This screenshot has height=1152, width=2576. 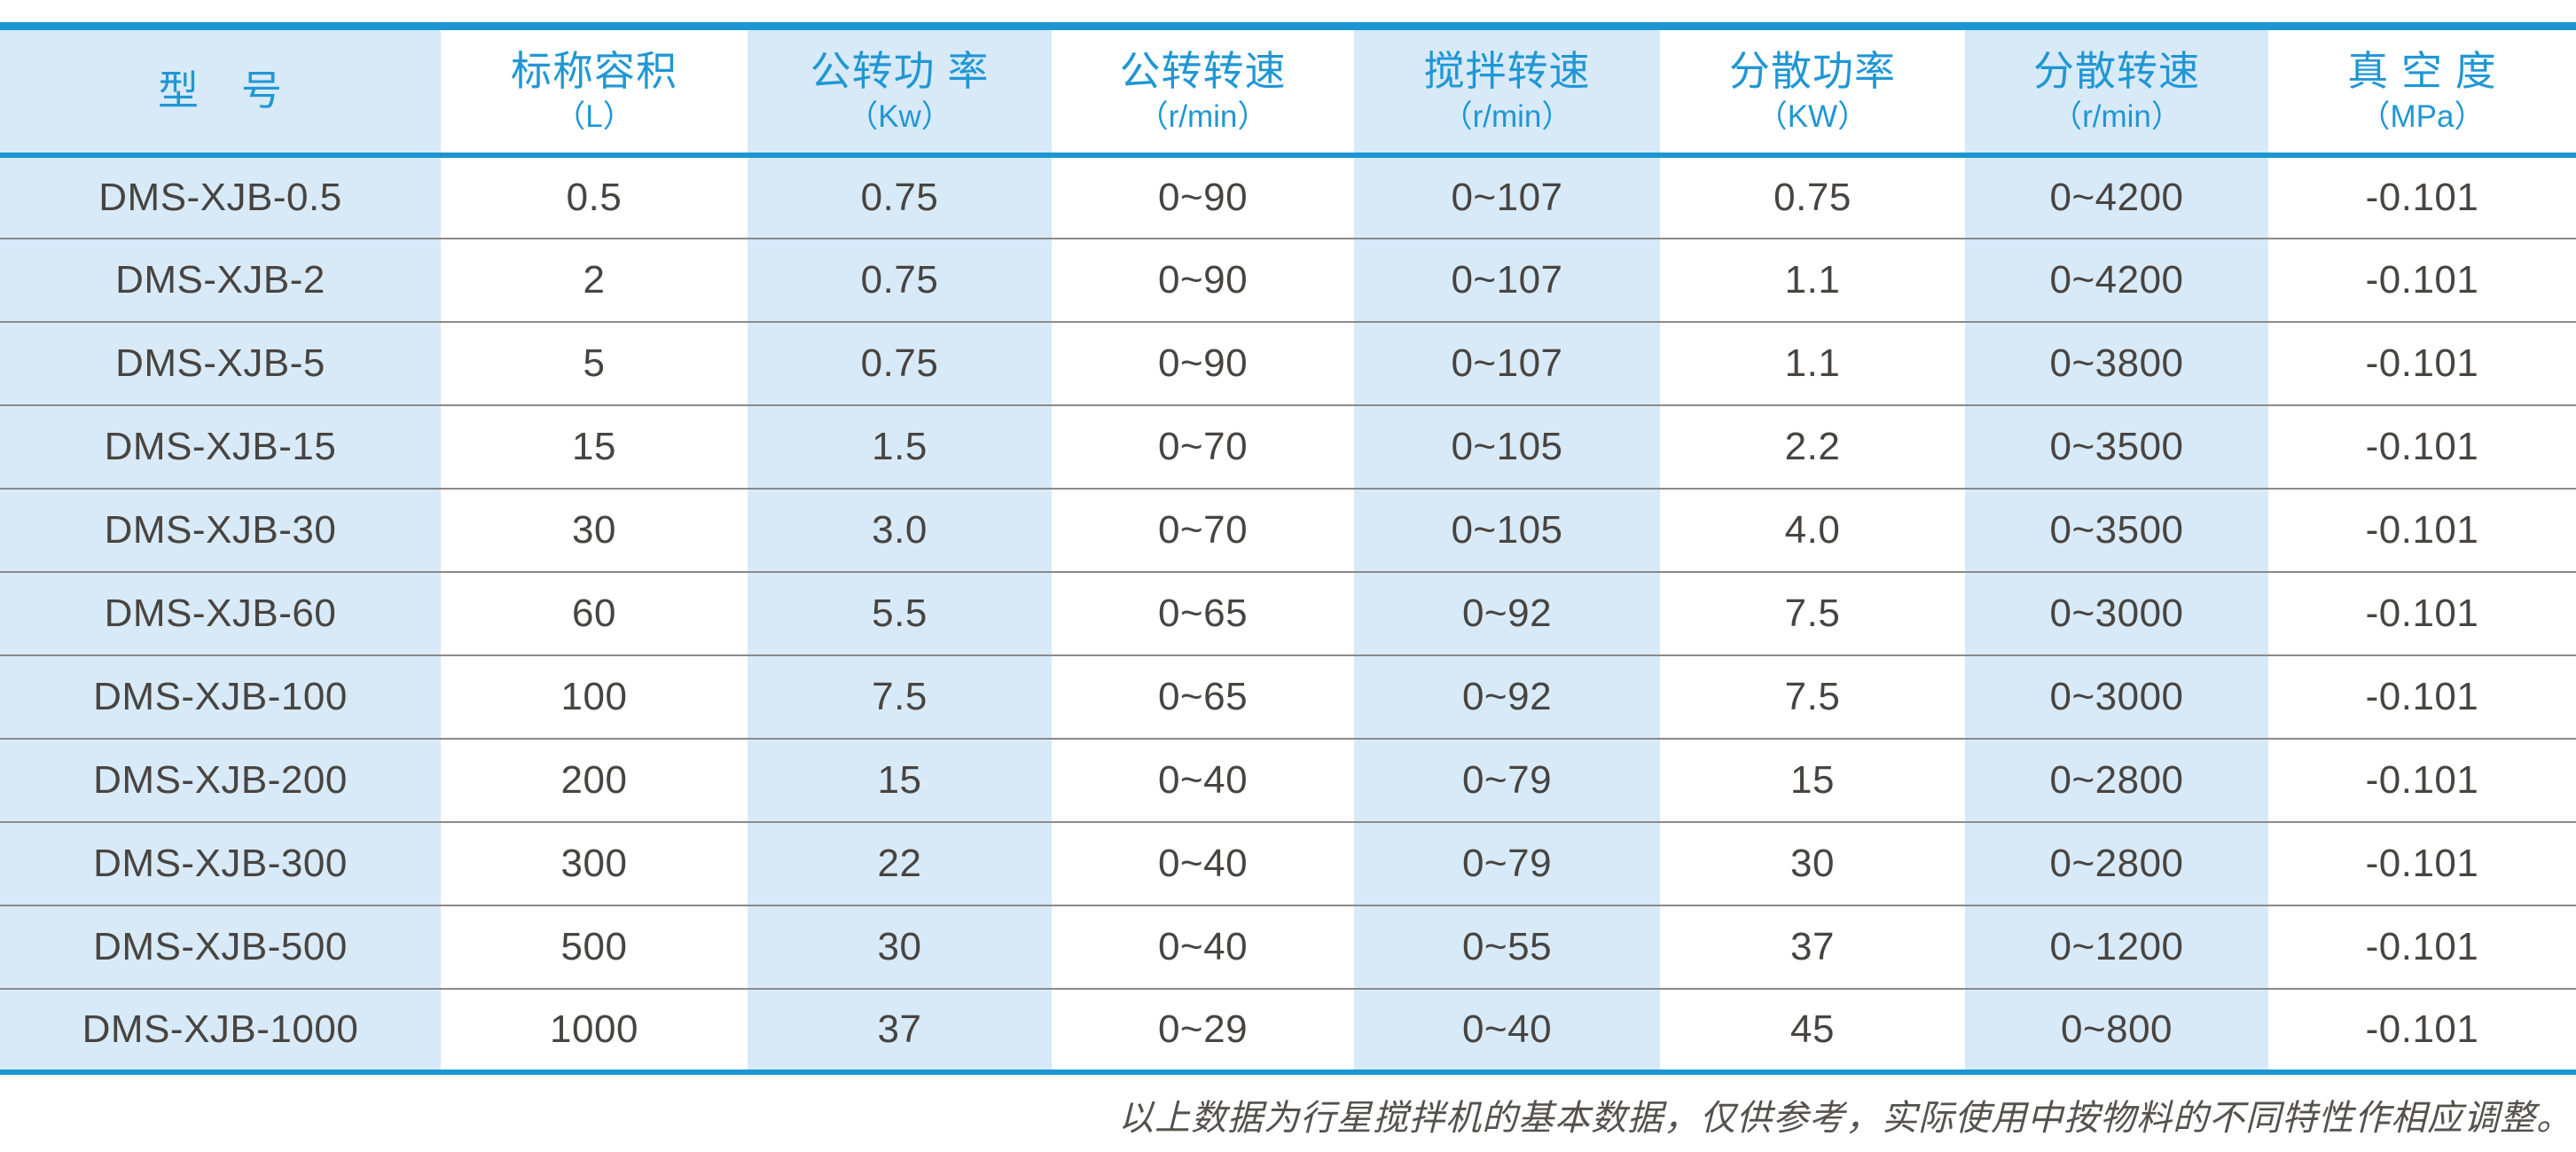 What do you see at coordinates (2116, 530) in the screenshot?
I see `value-cell: 0~3500` at bounding box center [2116, 530].